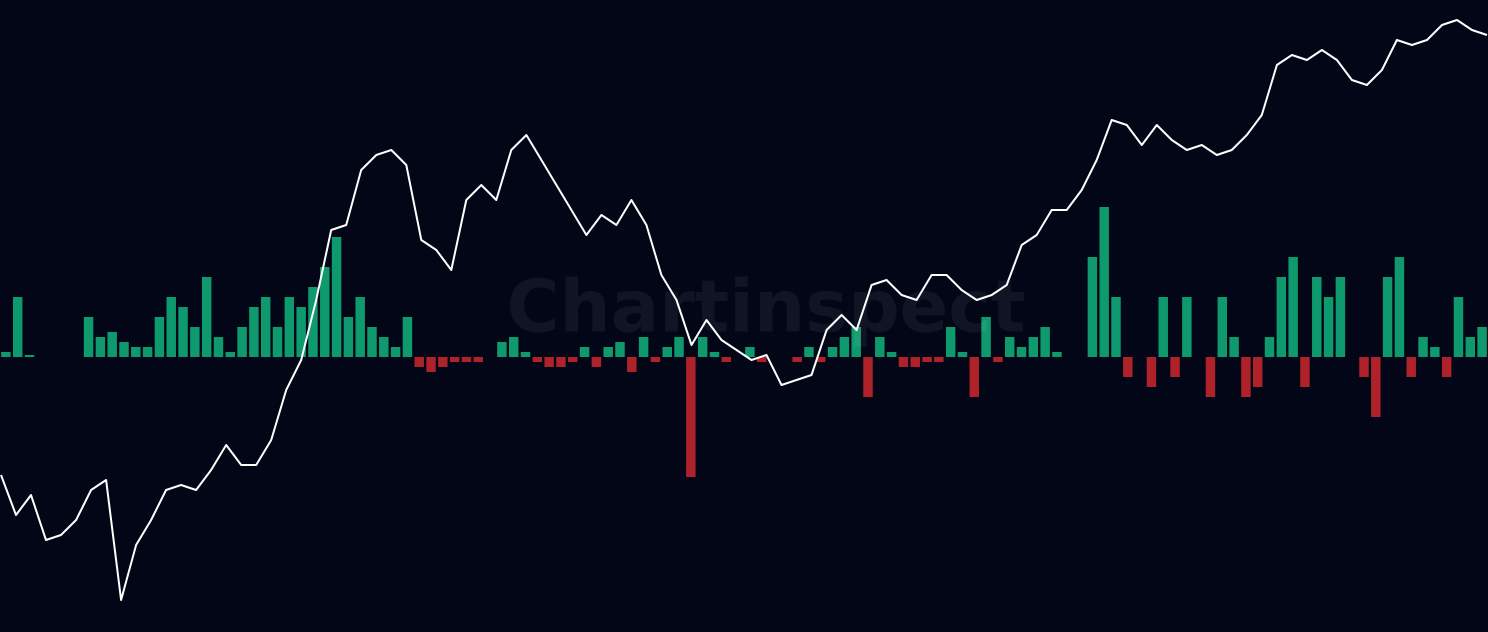 The width and height of the screenshot is (1488, 632). What do you see at coordinates (766, 307) in the screenshot?
I see `watermark: Chartinspect` at bounding box center [766, 307].